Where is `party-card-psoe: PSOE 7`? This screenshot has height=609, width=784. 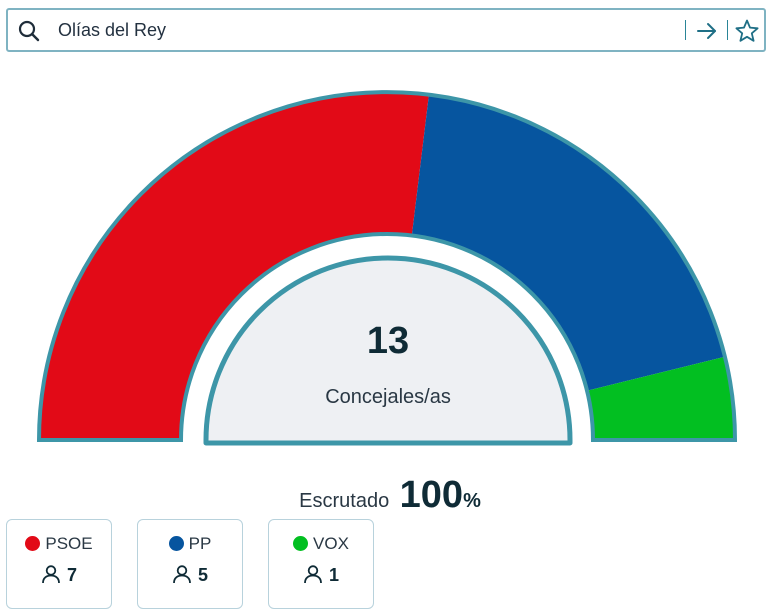 party-card-psoe: PSOE 7 is located at coordinates (59, 564).